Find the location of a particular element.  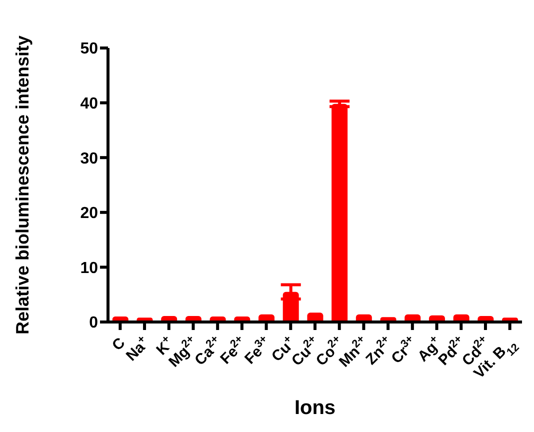

bar is located at coordinates (340, 213).